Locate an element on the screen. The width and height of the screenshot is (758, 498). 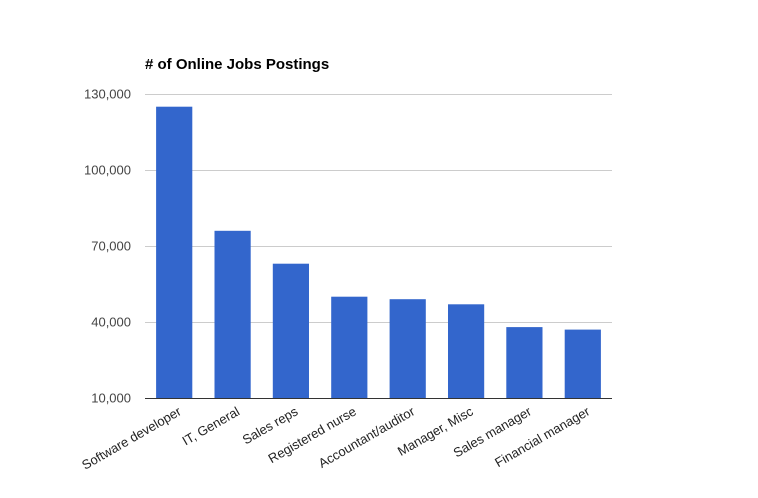
x-category-label: Accountant/auditor is located at coordinates (367, 437).